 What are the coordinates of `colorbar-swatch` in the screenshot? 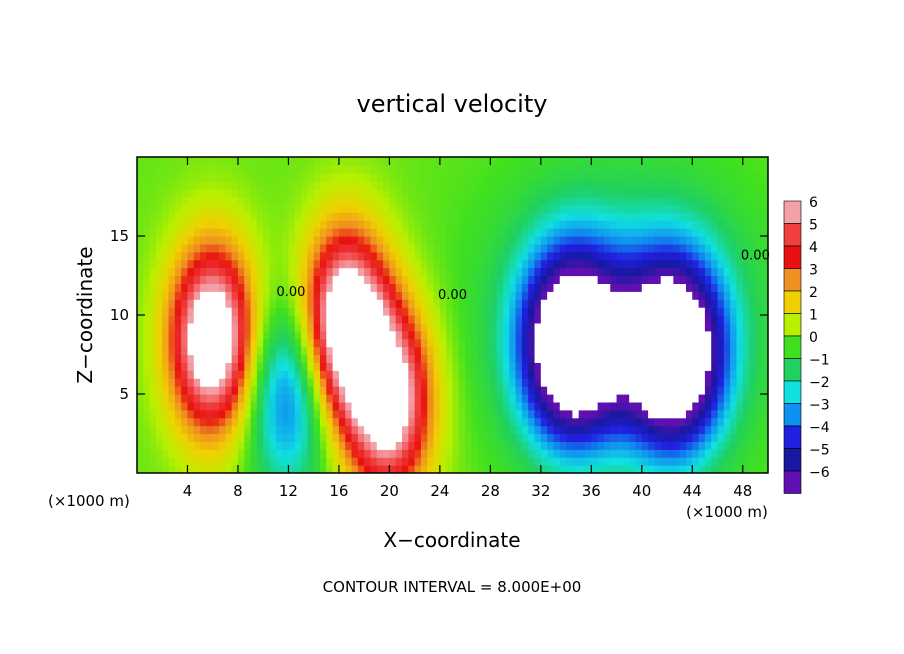 It's located at (792, 437).